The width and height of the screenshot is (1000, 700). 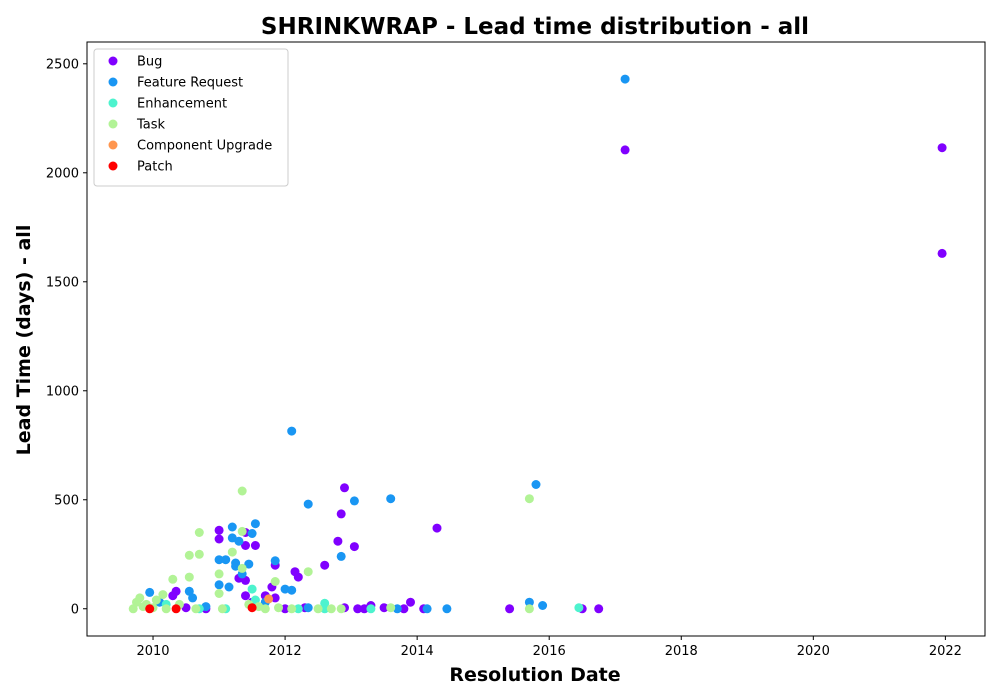 I want to click on y-axis-label: Lead Time (days) - all, so click(x=24, y=340).